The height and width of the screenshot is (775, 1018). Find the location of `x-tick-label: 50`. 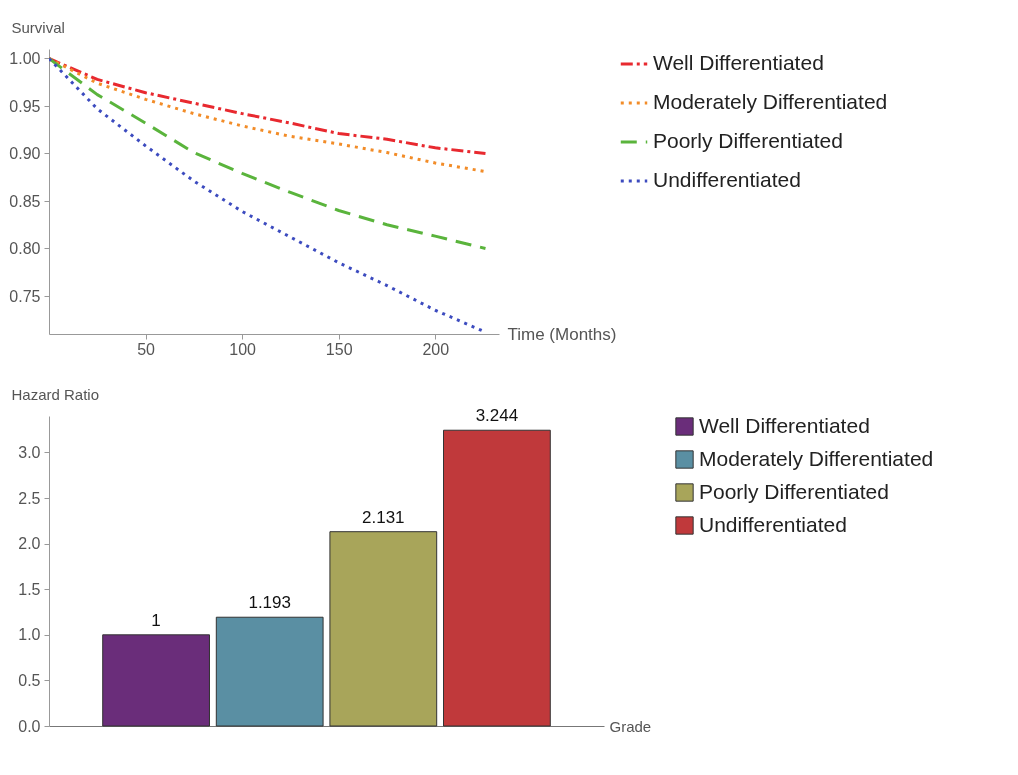

x-tick-label: 50 is located at coordinates (146, 349).